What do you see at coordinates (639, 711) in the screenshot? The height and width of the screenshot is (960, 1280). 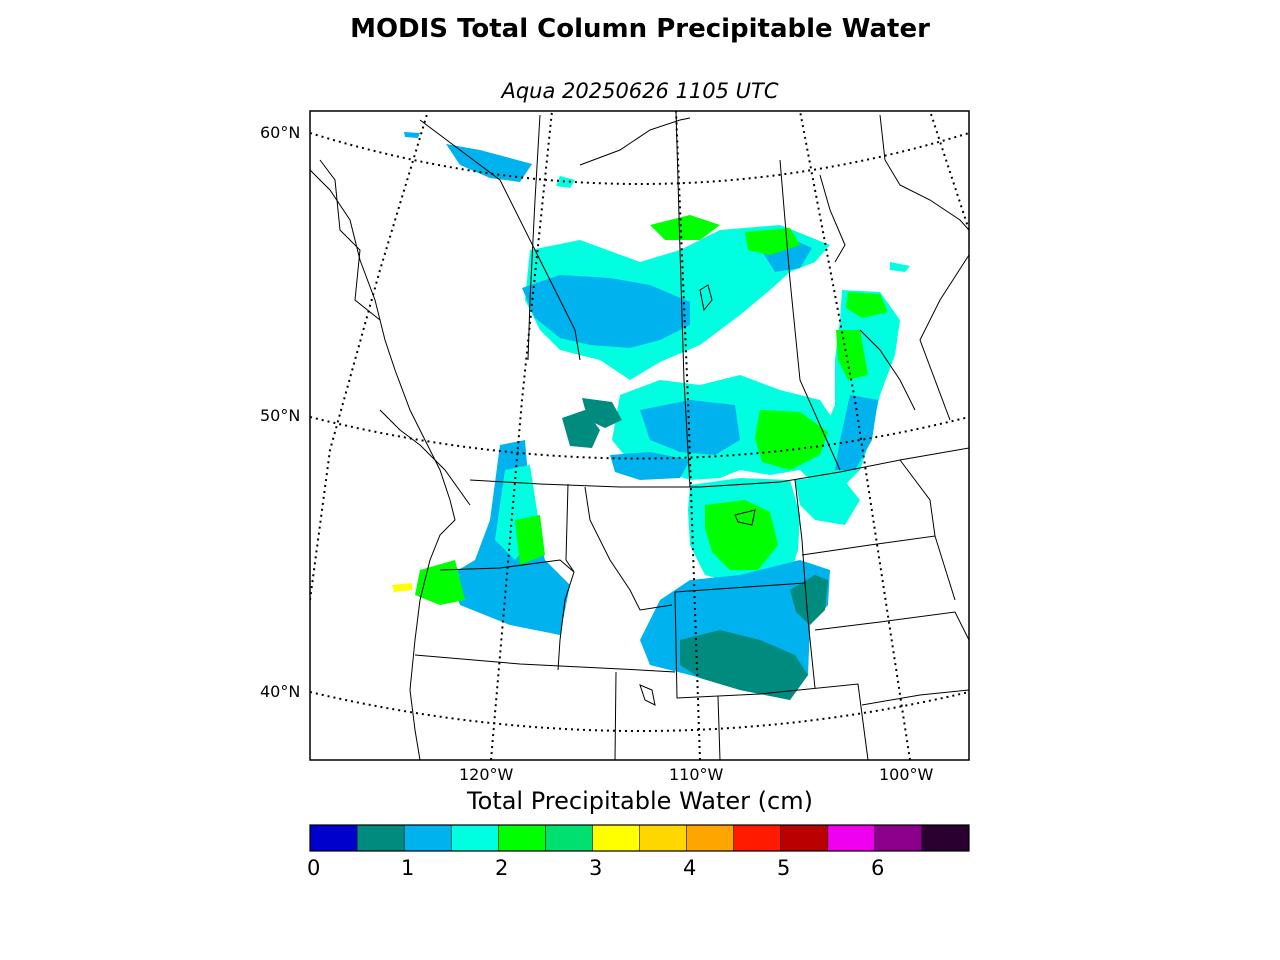 I see `parallel-40n` at bounding box center [639, 711].